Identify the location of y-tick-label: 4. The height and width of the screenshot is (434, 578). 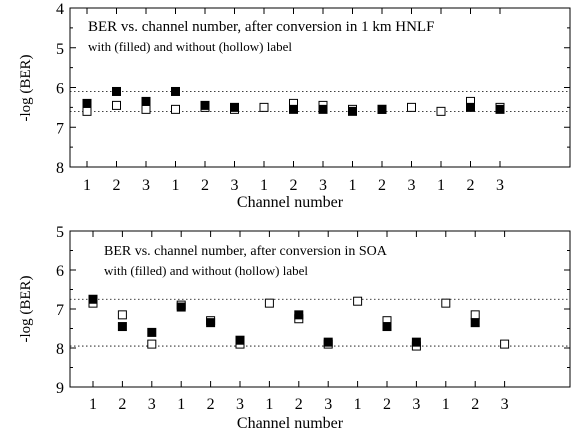
(60, 9).